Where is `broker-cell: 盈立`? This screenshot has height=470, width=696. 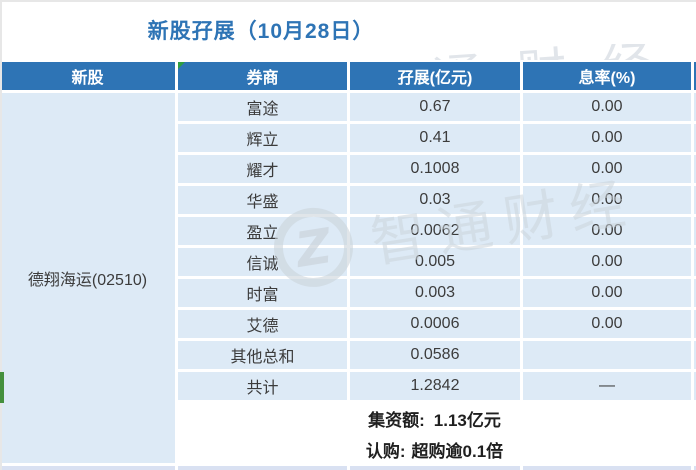 broker-cell: 盈立 is located at coordinates (262, 231).